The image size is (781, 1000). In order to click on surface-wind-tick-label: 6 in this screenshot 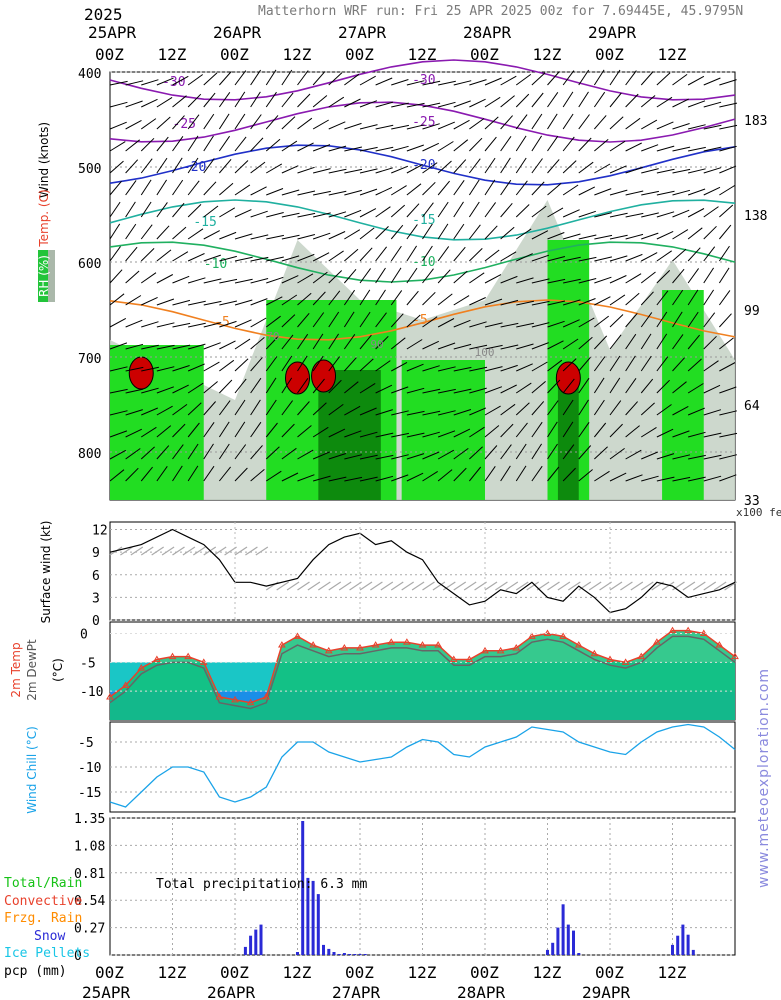, I will do `click(96, 576)`.